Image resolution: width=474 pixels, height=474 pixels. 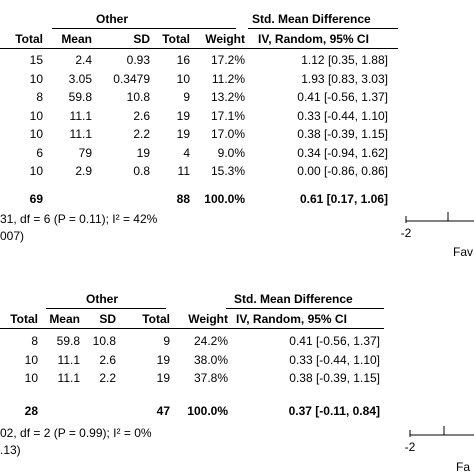 I want to click on total-row-weight-2: 100.0%, so click(x=207, y=411).